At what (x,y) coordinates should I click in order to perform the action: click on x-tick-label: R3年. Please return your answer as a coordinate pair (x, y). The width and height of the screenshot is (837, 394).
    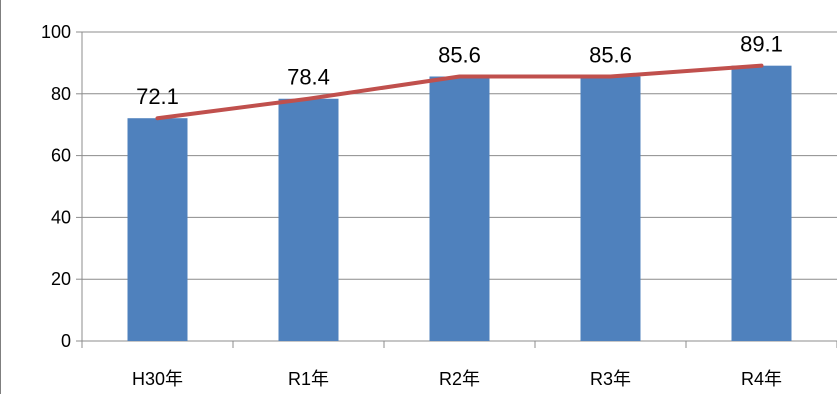
    Looking at the image, I should click on (610, 379).